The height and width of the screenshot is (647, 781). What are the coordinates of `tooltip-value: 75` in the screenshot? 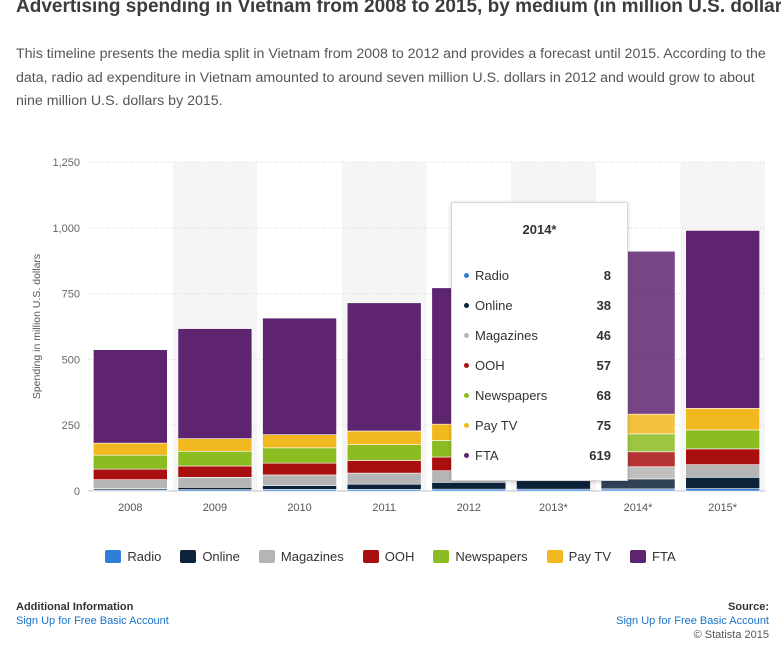 It's located at (603, 425).